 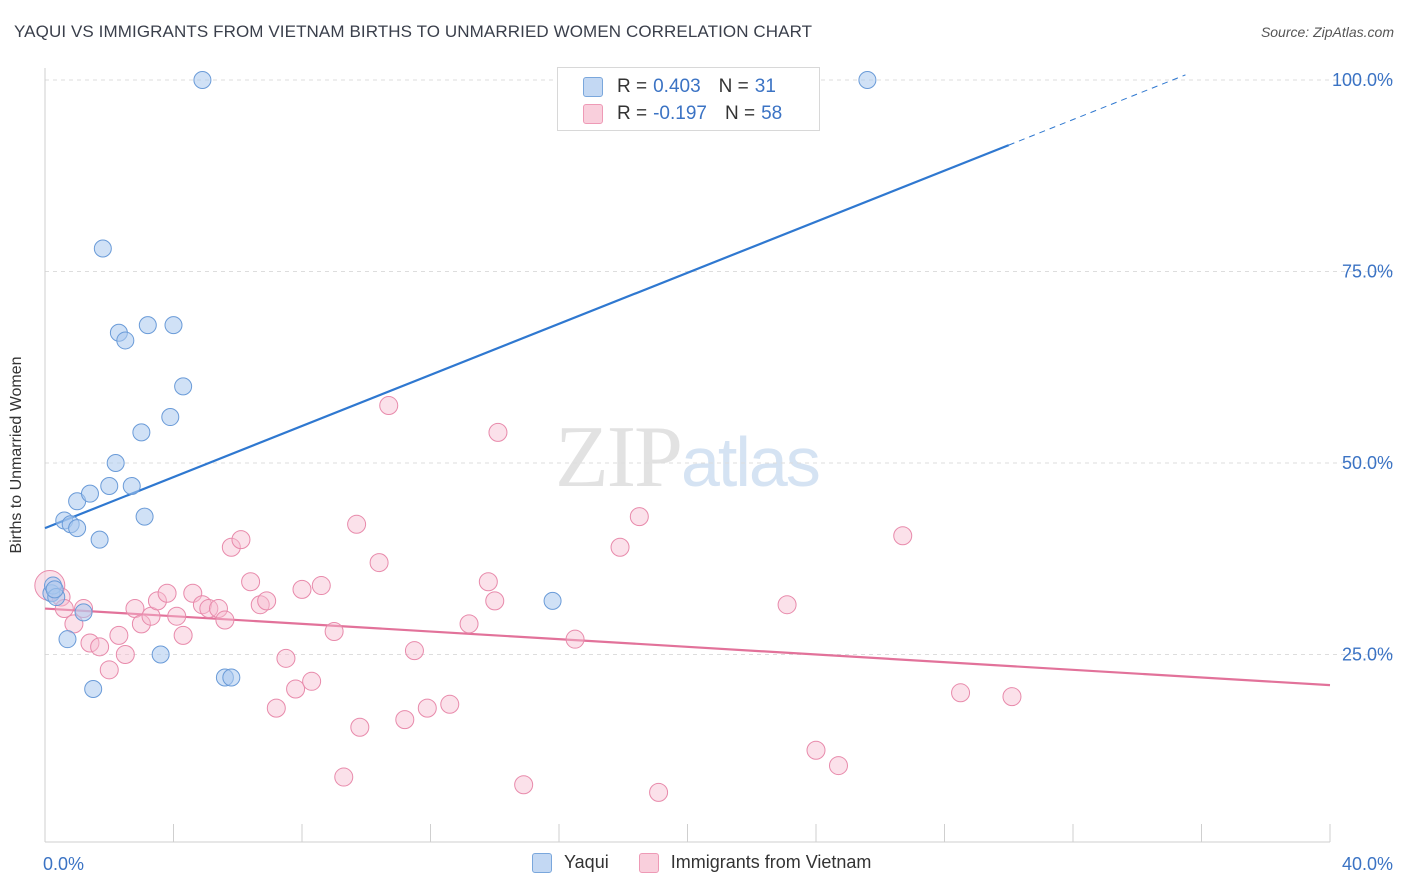 I want to click on legend-label-yaqui: Yaqui, so click(x=586, y=862).